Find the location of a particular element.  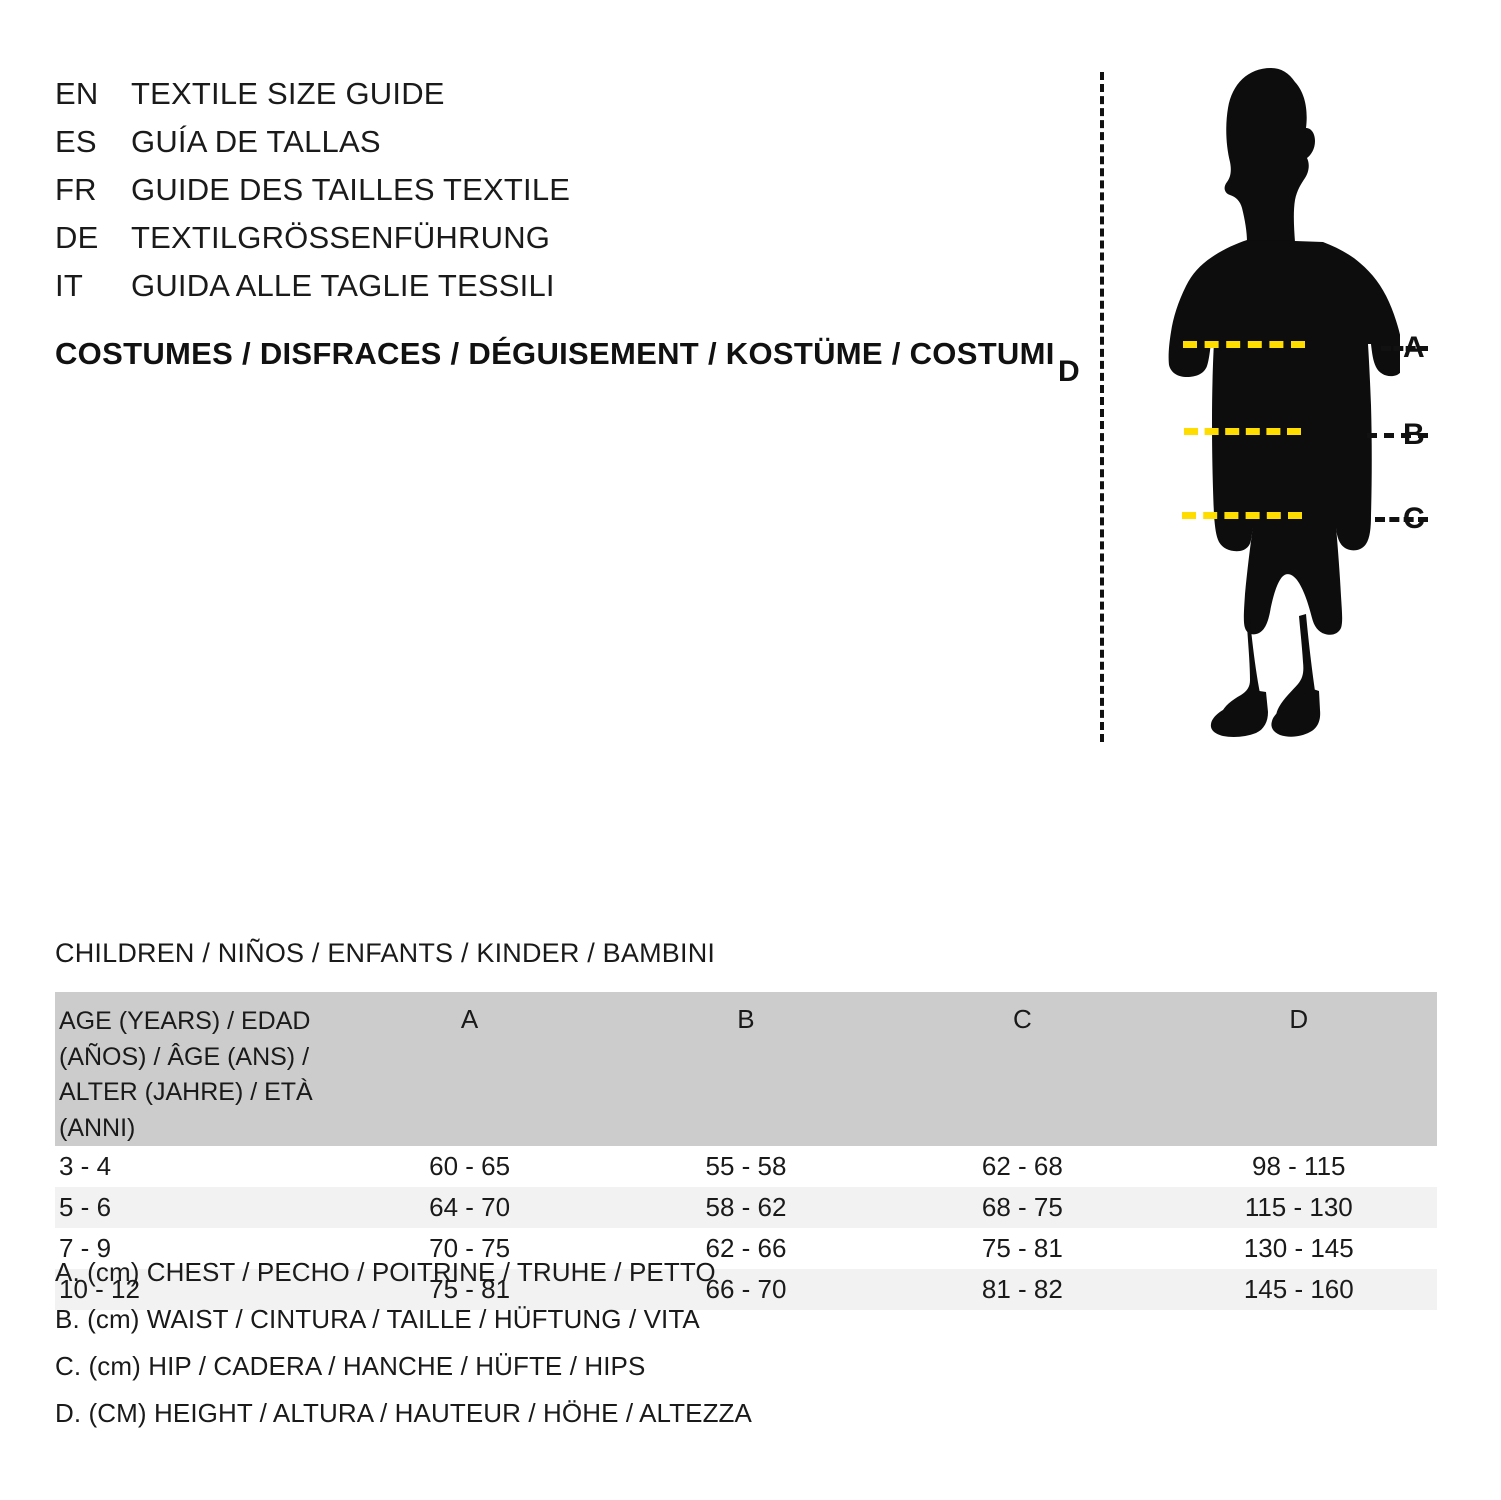

language-title-es: GUÍA DE TALLAS is located at coordinates (256, 141).